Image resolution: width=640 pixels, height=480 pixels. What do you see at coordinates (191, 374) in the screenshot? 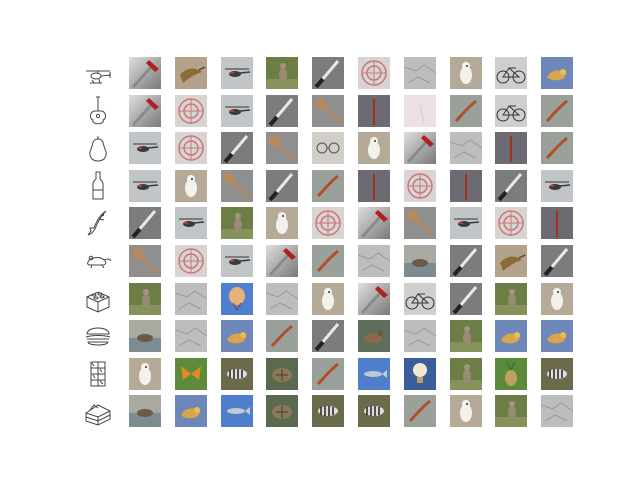
I see `result-thumbnail-butterfly` at bounding box center [191, 374].